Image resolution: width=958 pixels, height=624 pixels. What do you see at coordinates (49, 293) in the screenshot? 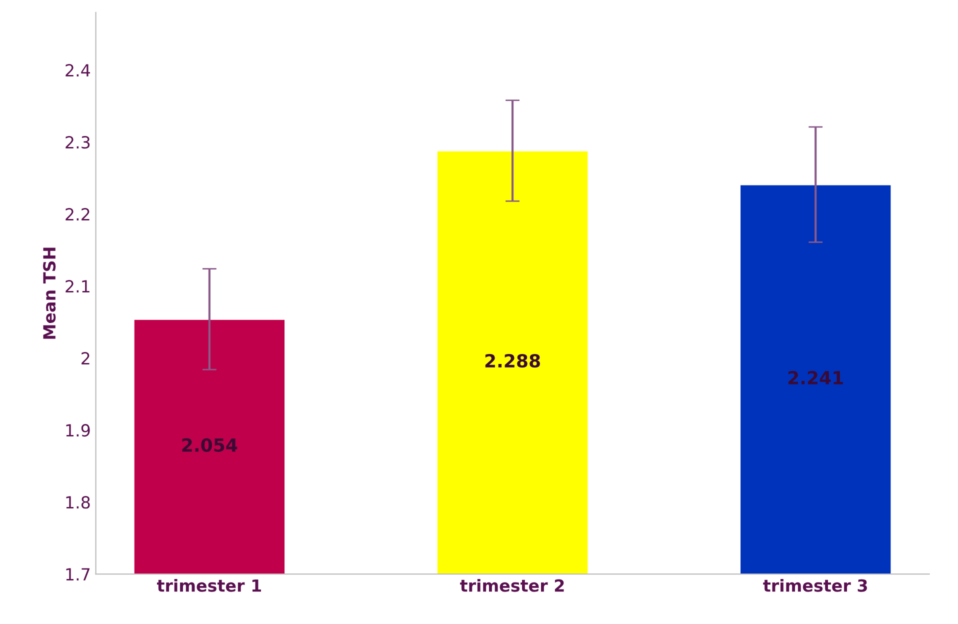
I see `y-axis-title: Mean TSH` at bounding box center [49, 293].